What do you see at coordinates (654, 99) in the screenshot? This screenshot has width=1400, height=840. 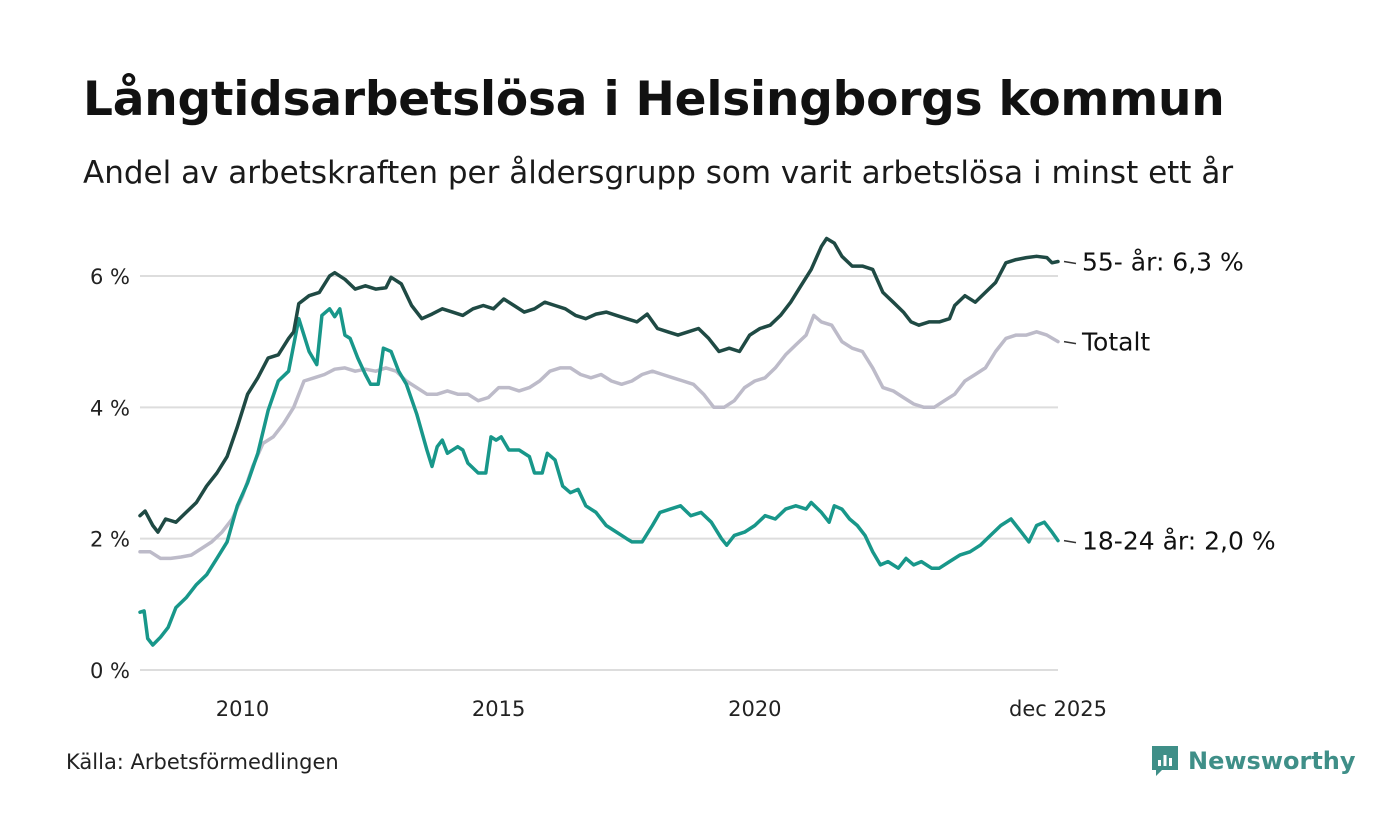 I see `chart-title: Långtidsarbetslösa i Helsingborgs kommun` at bounding box center [654, 99].